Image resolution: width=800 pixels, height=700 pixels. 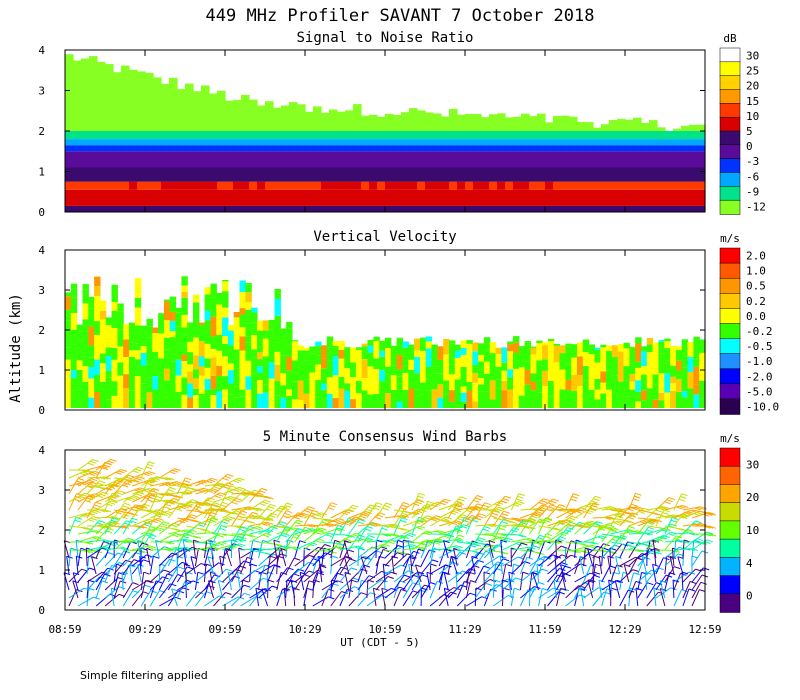 I want to click on footnote: Simple filtering applied, so click(x=144, y=675).